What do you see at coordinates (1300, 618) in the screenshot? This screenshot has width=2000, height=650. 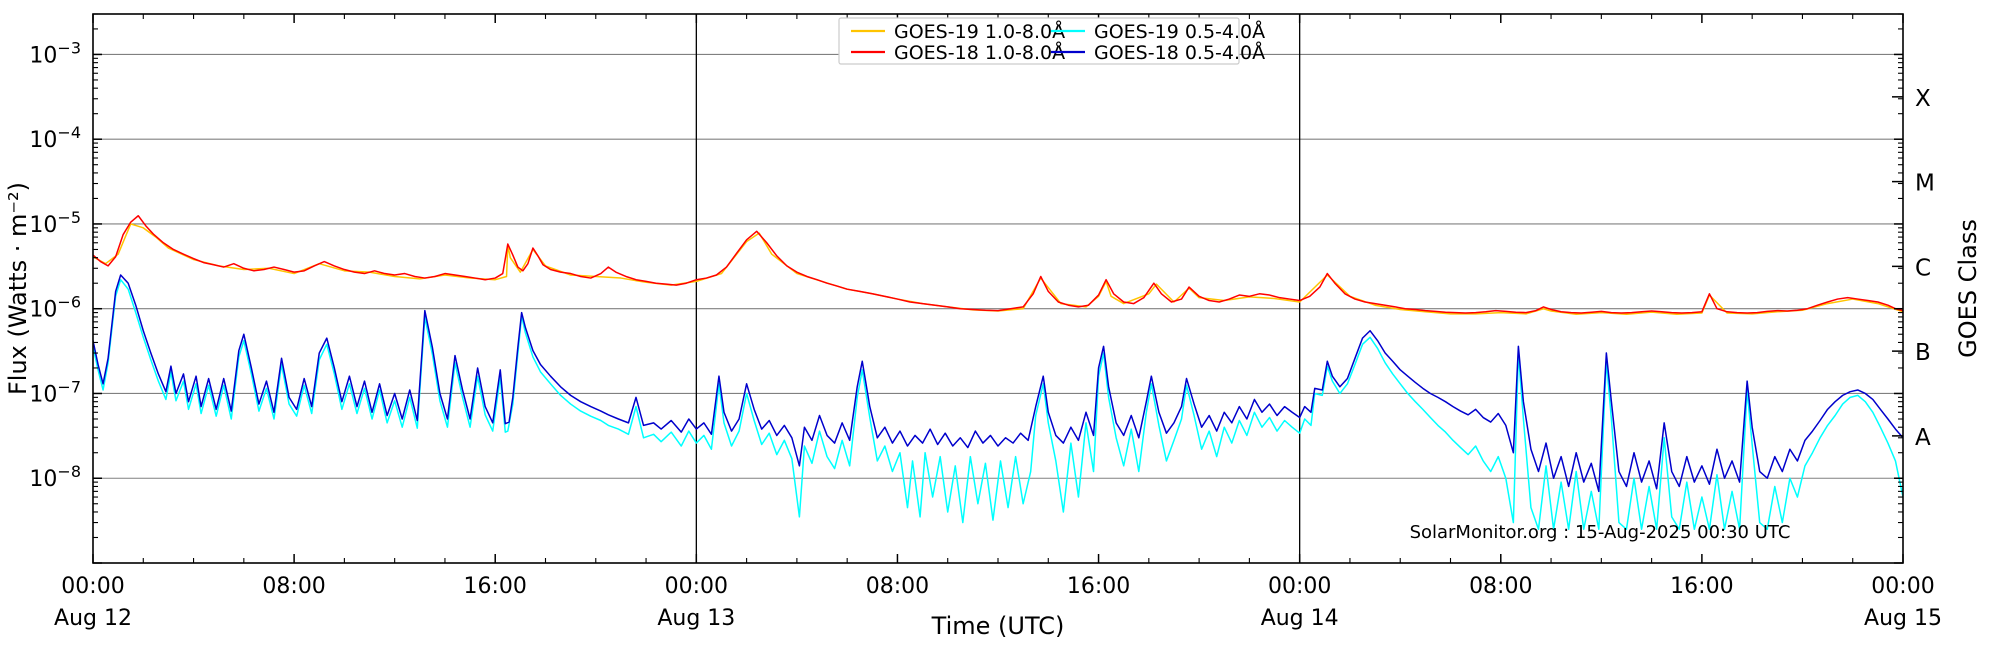 I see `x-tick-date-label: Aug 14` at bounding box center [1300, 618].